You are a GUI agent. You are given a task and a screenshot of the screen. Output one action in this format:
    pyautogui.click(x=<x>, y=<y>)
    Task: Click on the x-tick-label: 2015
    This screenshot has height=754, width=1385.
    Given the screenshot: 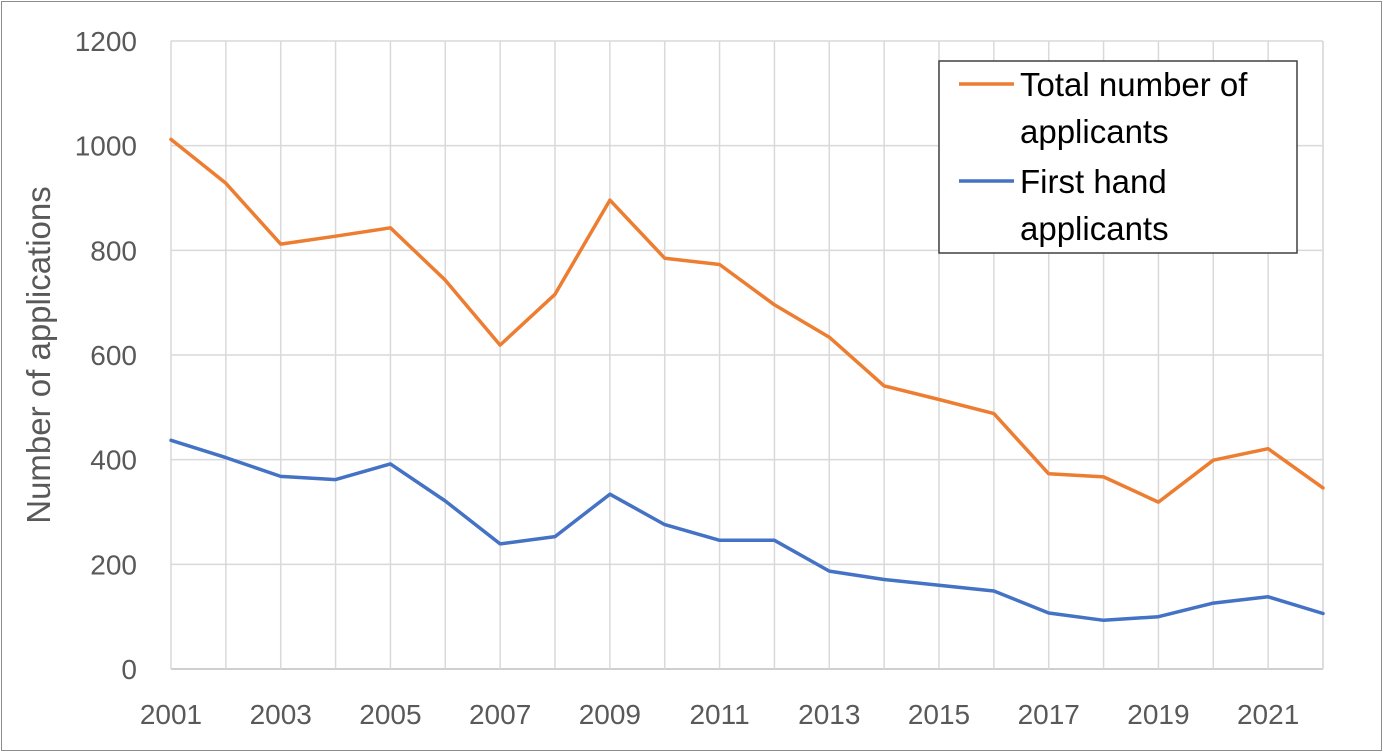 What is the action you would take?
    pyautogui.click(x=939, y=714)
    